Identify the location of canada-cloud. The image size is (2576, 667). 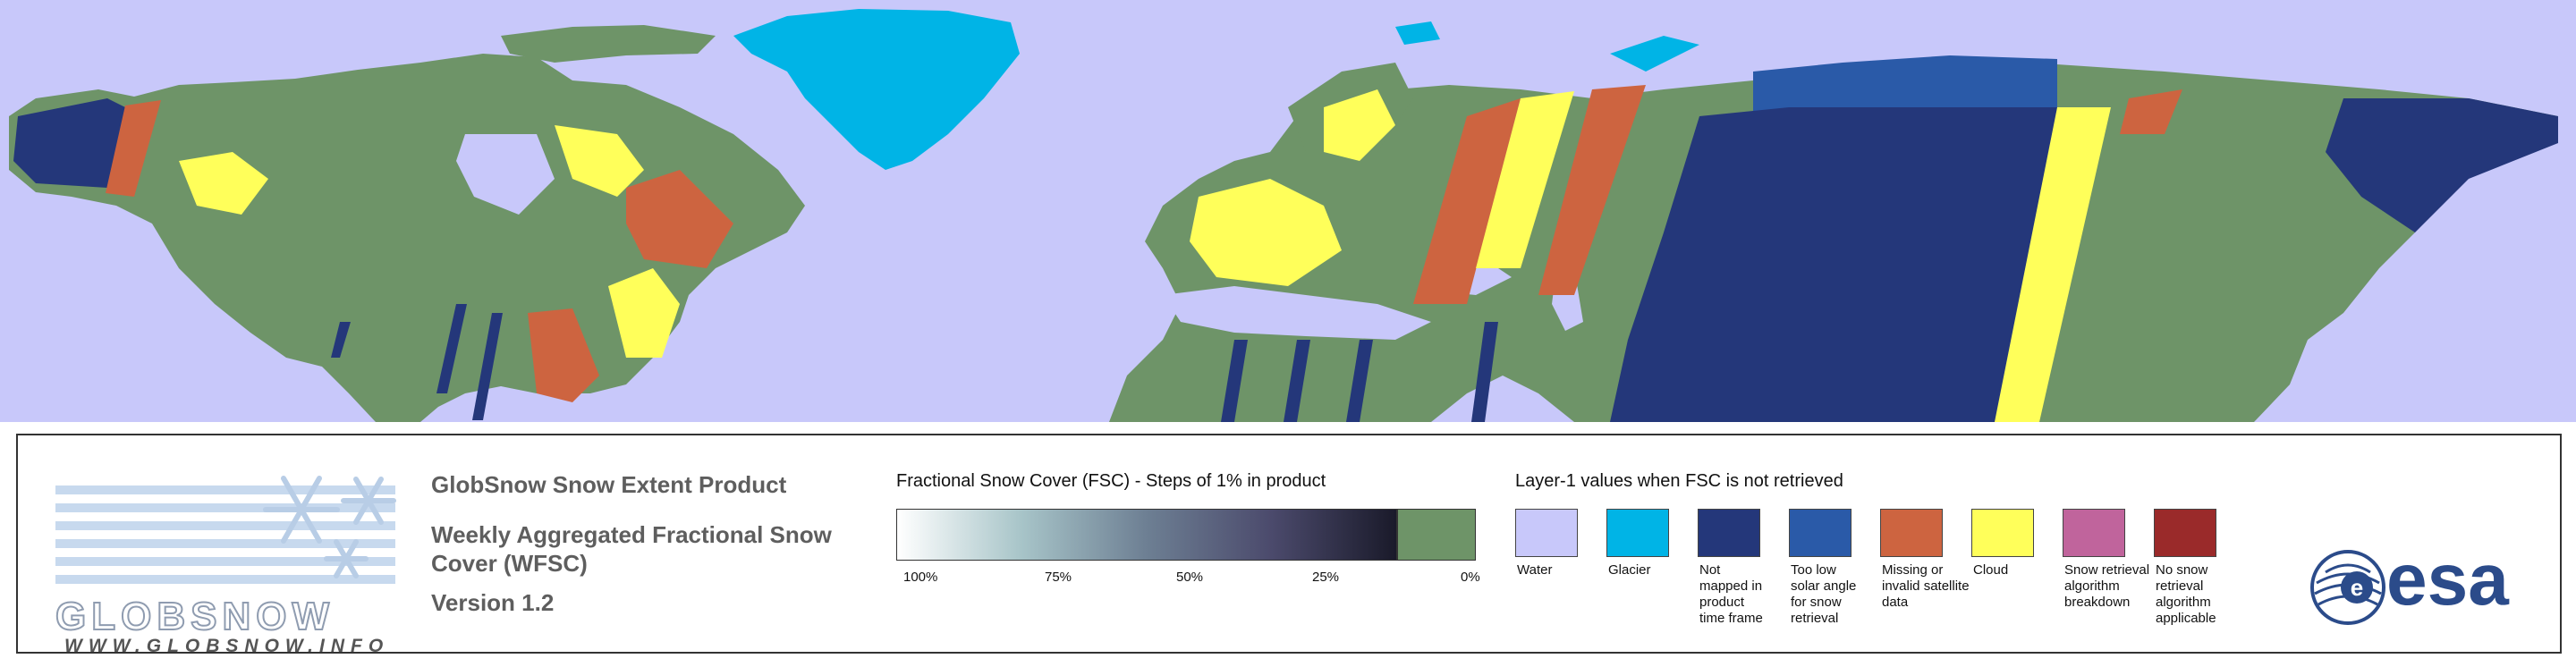
(223, 184).